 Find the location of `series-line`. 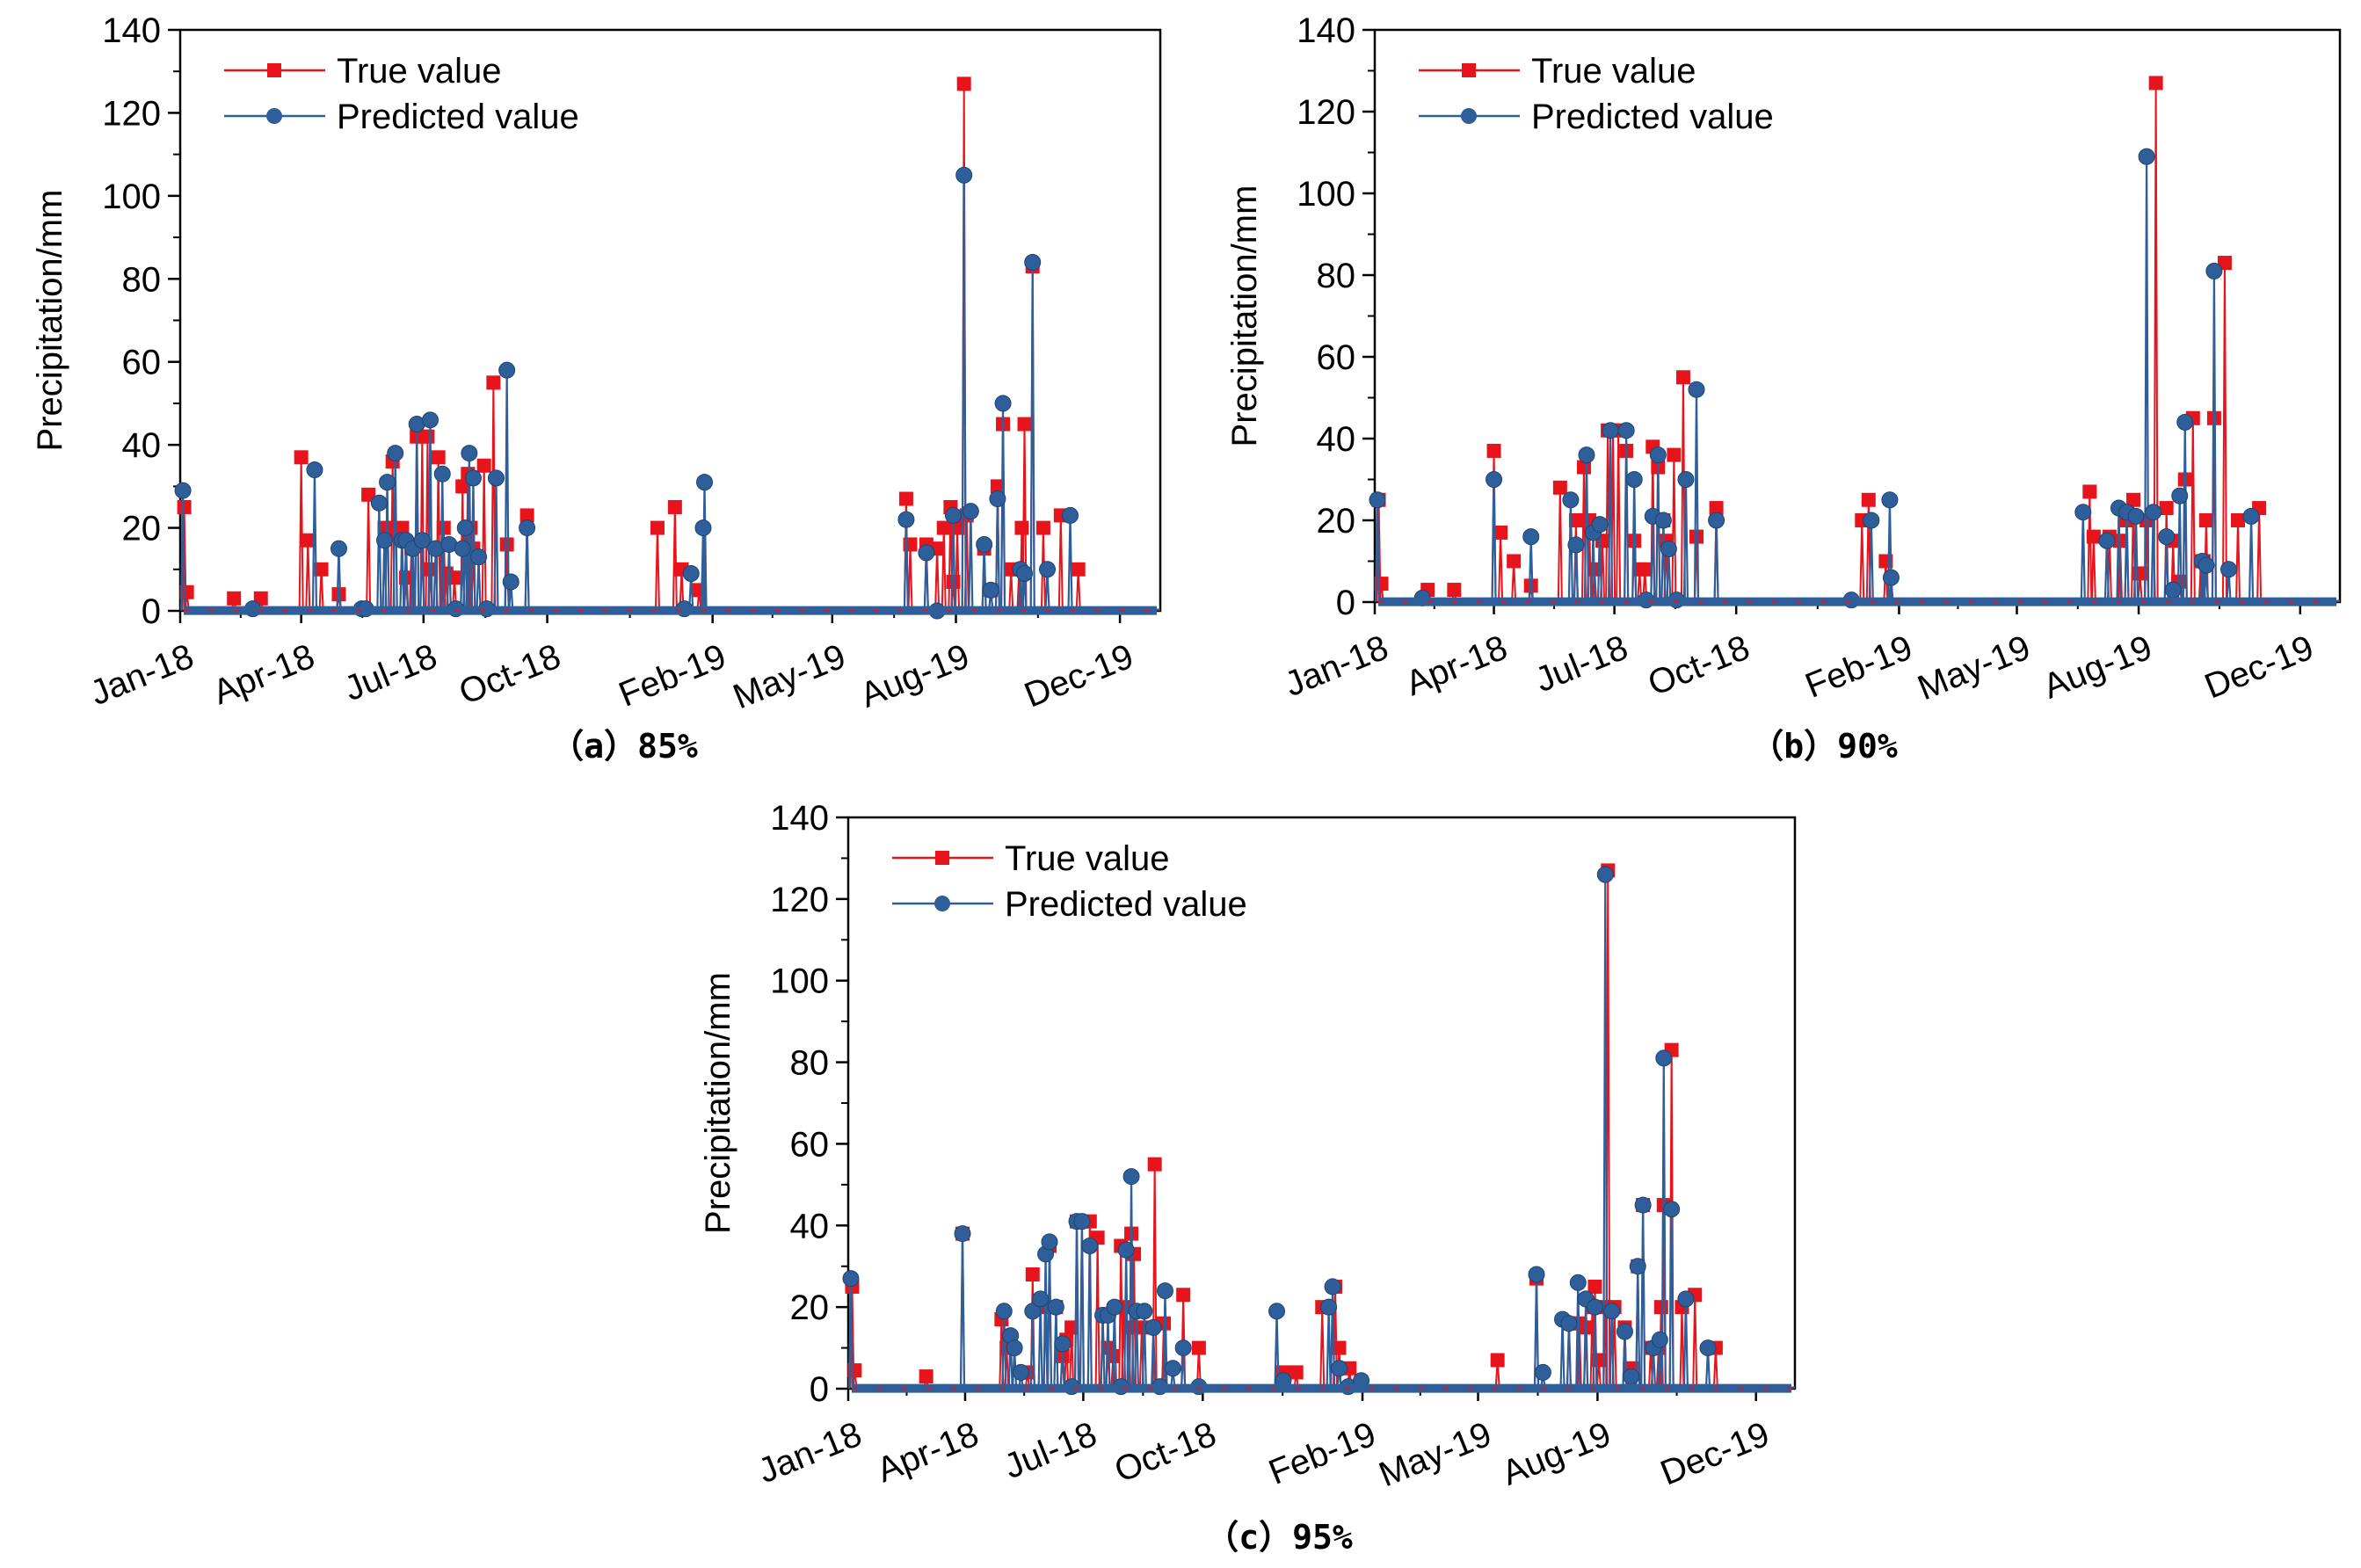

series-line is located at coordinates (670, 347).